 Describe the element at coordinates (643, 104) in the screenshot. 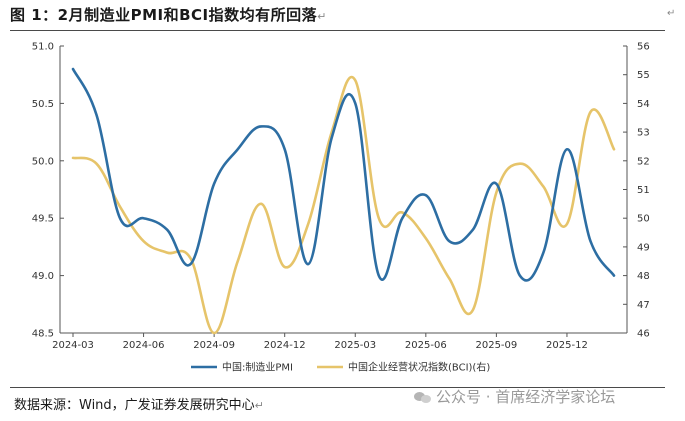

I see `y-right-tick-label: 54` at that location.